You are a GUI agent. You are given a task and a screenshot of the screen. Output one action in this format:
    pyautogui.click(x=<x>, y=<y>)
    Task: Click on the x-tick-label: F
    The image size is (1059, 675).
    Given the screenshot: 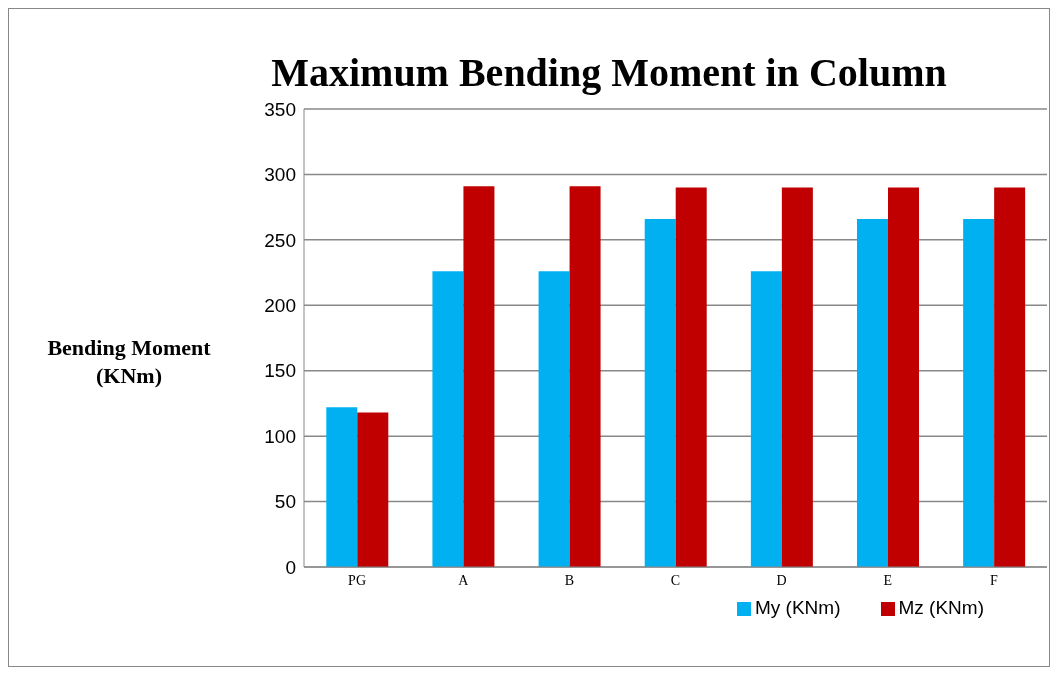 What is the action you would take?
    pyautogui.click(x=994, y=580)
    